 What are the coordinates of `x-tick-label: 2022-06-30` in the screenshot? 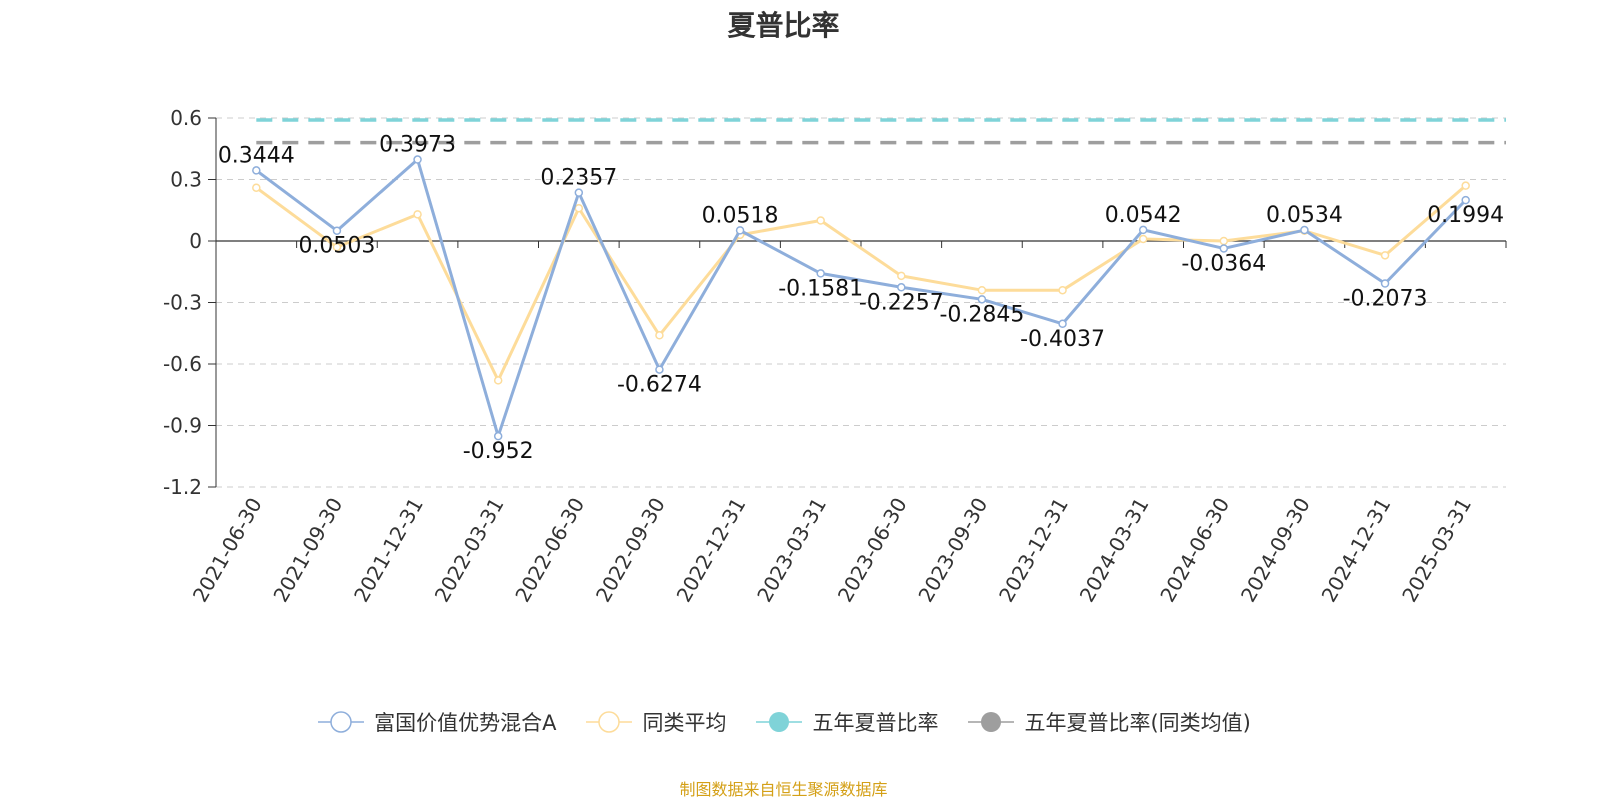 It's located at (549, 550).